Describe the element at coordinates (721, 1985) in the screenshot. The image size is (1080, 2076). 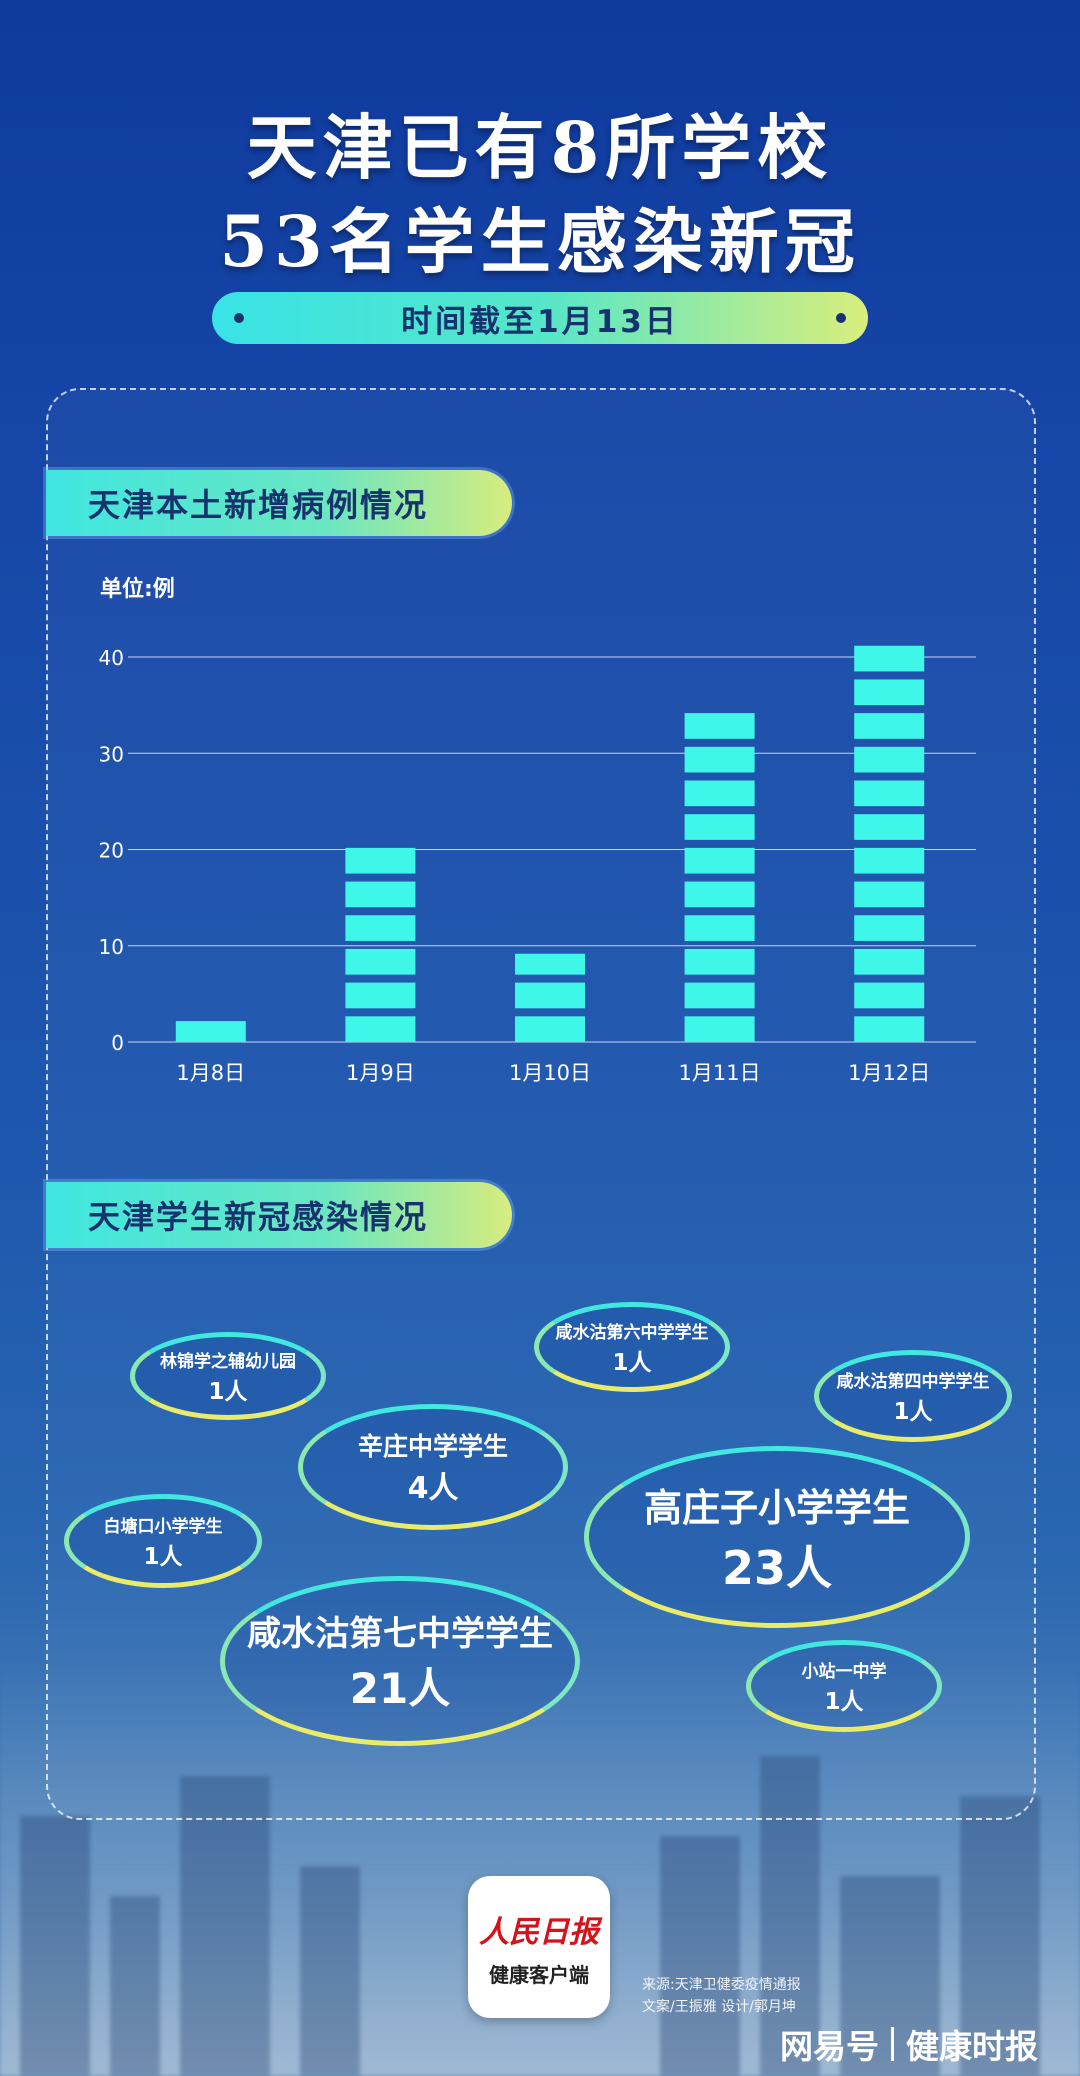
I see `source-text: 来源:天津卫健委疫情通报` at that location.